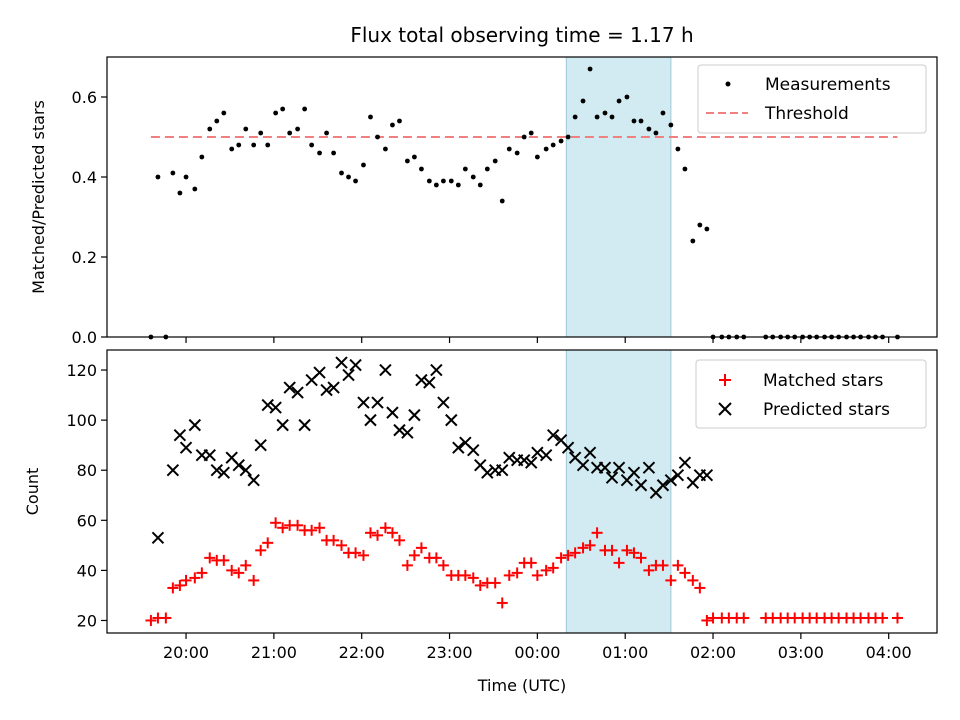  I want to click on x-tick-label: 21:00, so click(274, 652).